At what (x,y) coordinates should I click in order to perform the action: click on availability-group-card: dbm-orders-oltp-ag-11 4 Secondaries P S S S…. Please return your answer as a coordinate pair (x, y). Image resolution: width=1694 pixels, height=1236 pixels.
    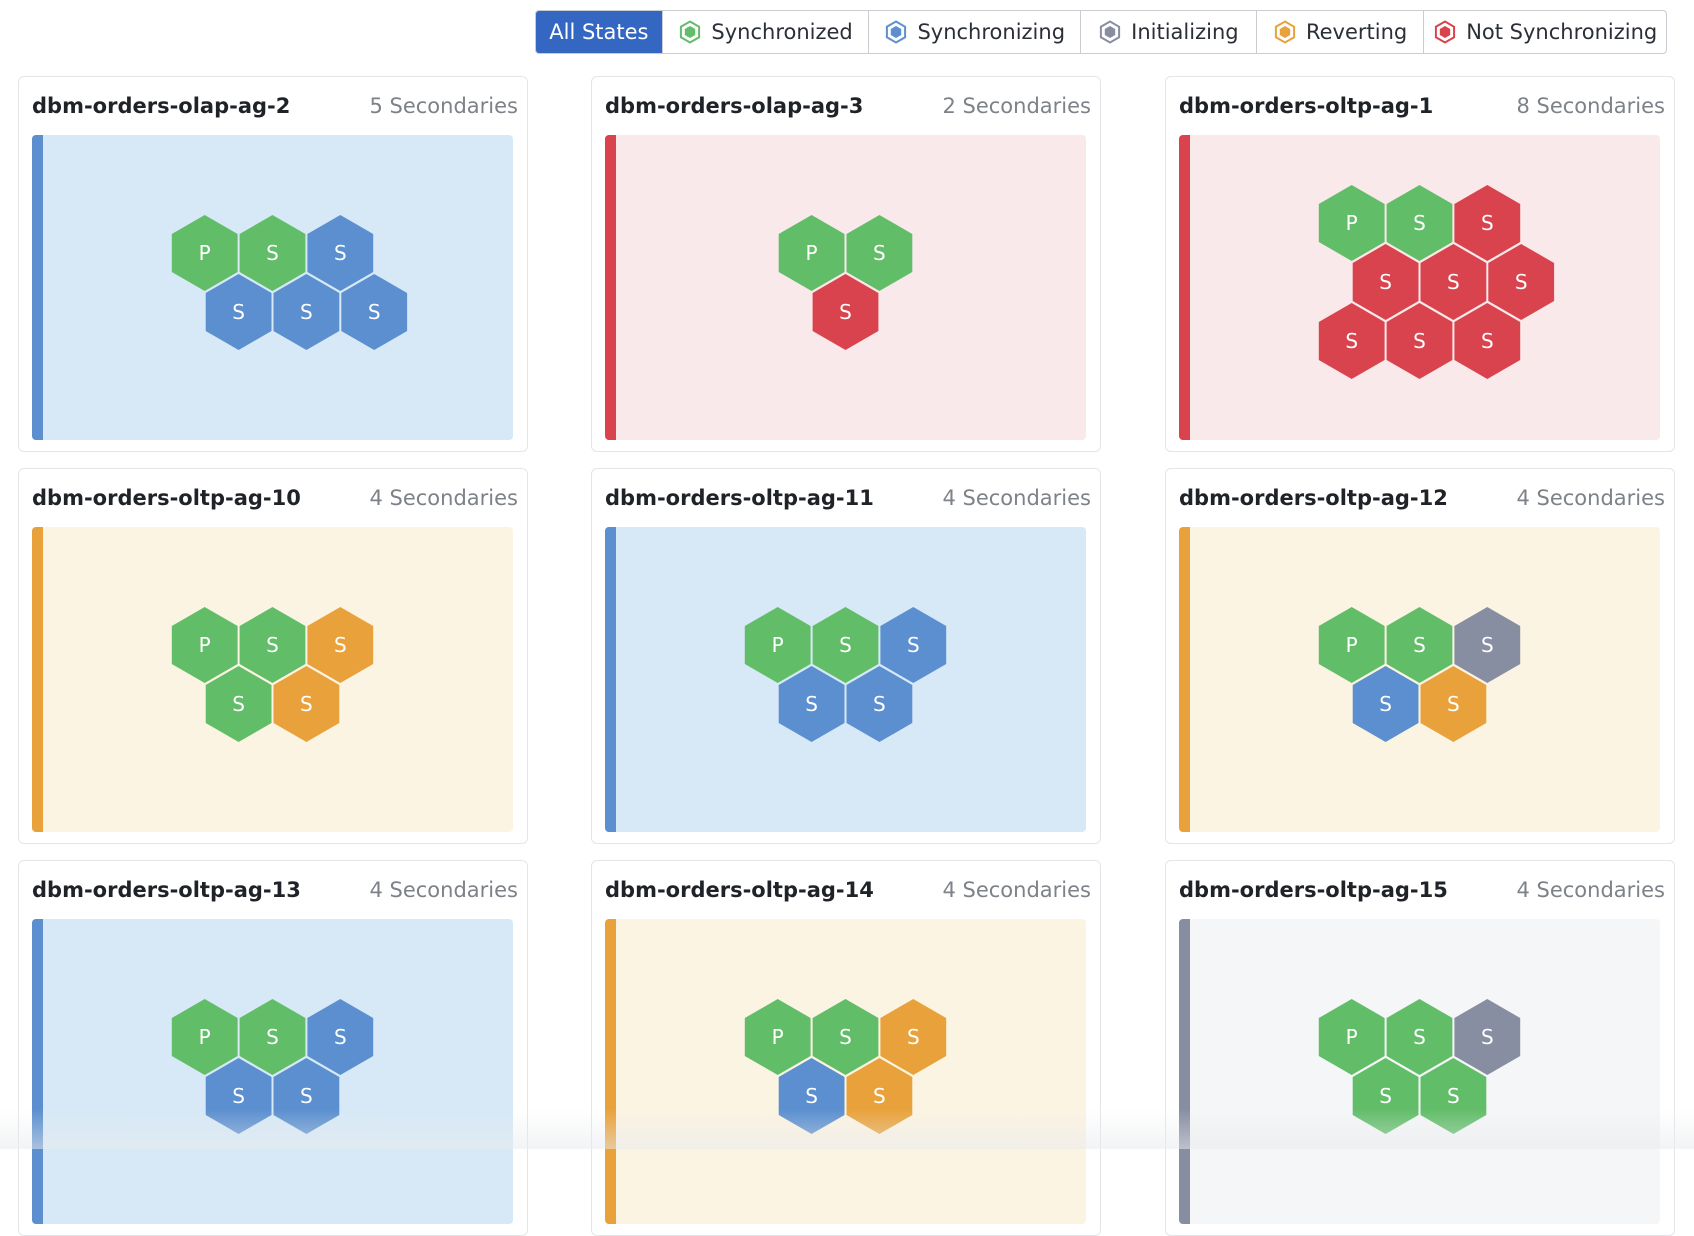
    Looking at the image, I should click on (846, 656).